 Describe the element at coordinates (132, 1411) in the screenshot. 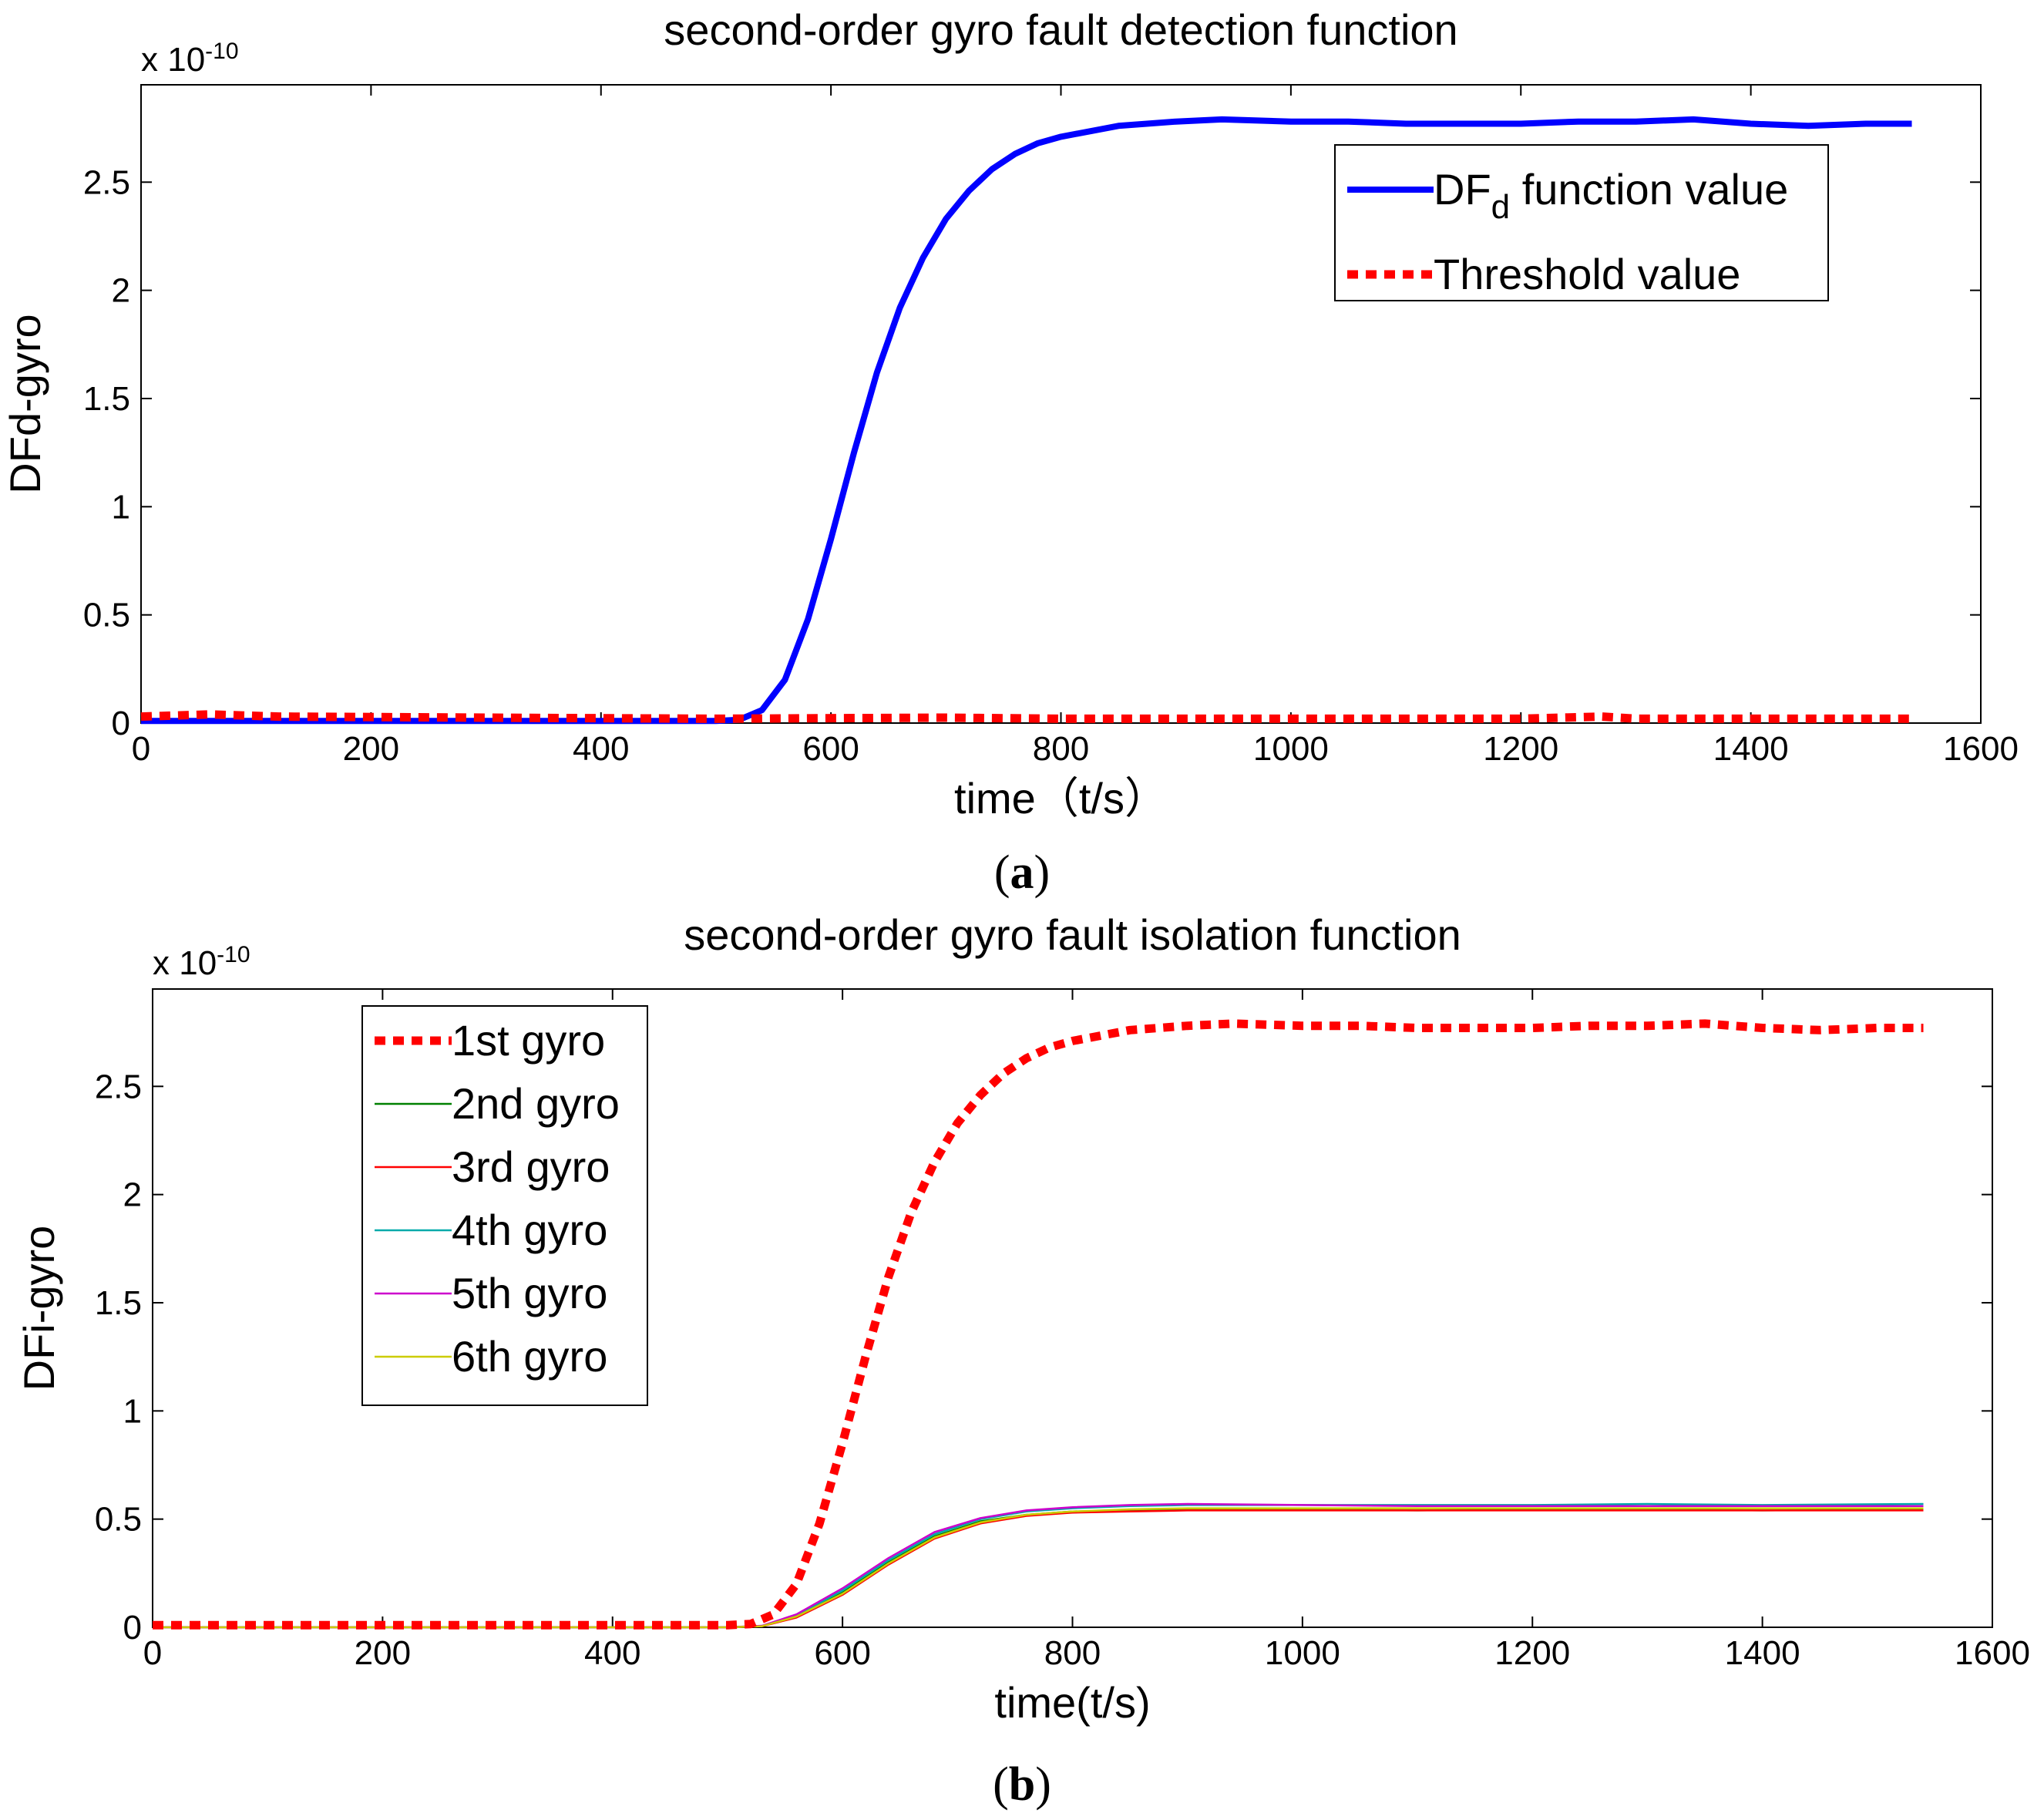

I see `chart-b-y-tick-label: 1` at that location.